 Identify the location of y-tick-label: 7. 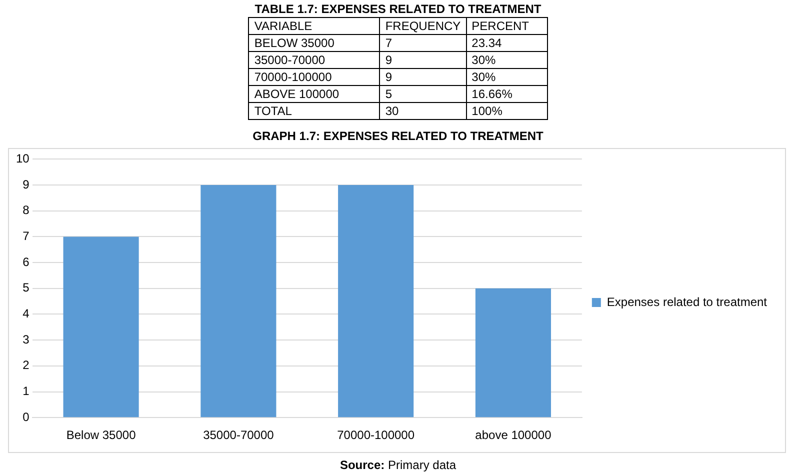
(26, 236).